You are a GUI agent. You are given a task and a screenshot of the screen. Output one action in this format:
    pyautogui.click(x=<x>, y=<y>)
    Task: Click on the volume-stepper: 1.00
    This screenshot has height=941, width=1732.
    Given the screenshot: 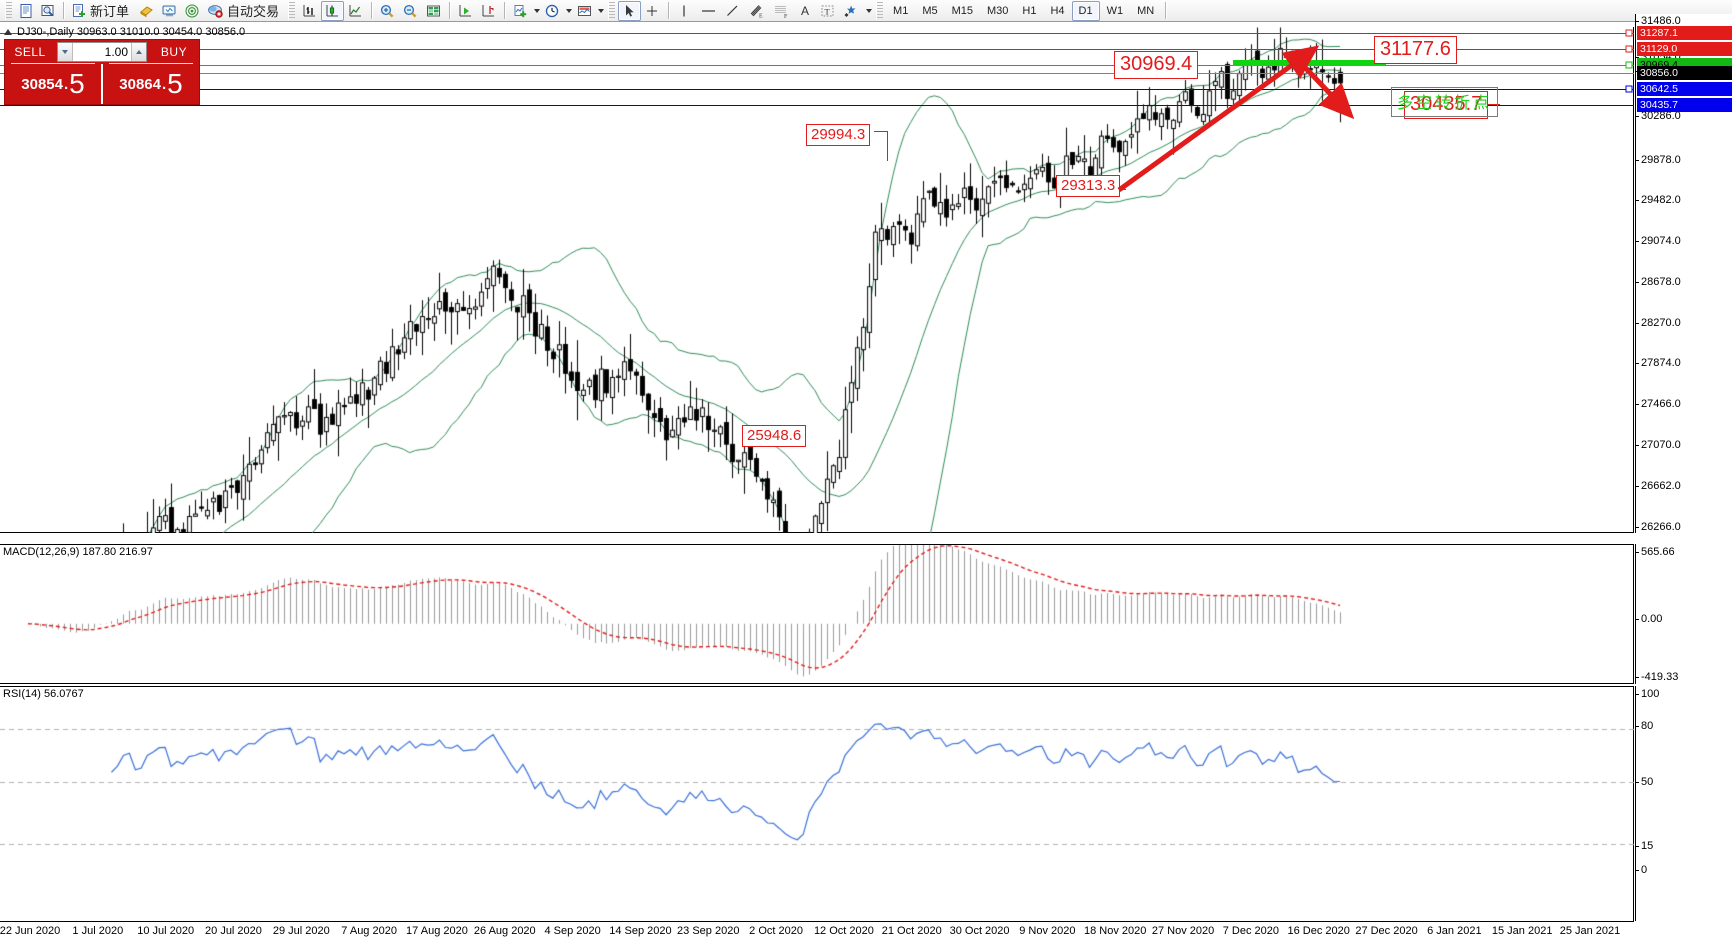 What is the action you would take?
    pyautogui.click(x=102, y=52)
    